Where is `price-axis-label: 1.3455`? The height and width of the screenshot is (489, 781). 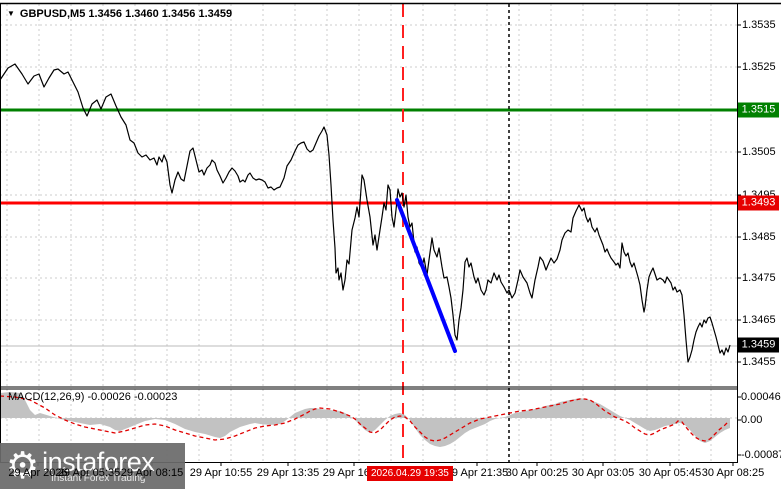
price-axis-label: 1.3455 is located at coordinates (759, 362).